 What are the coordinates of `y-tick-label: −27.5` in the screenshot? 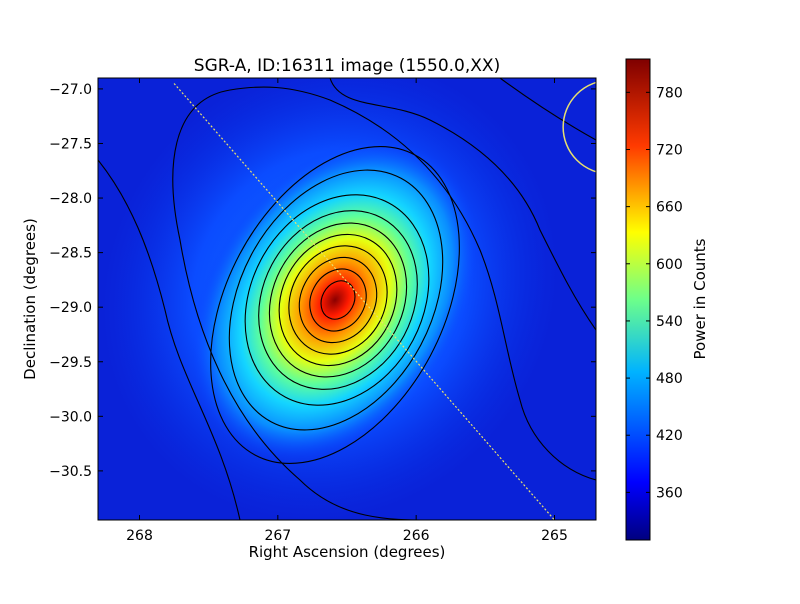 It's located at (70, 144).